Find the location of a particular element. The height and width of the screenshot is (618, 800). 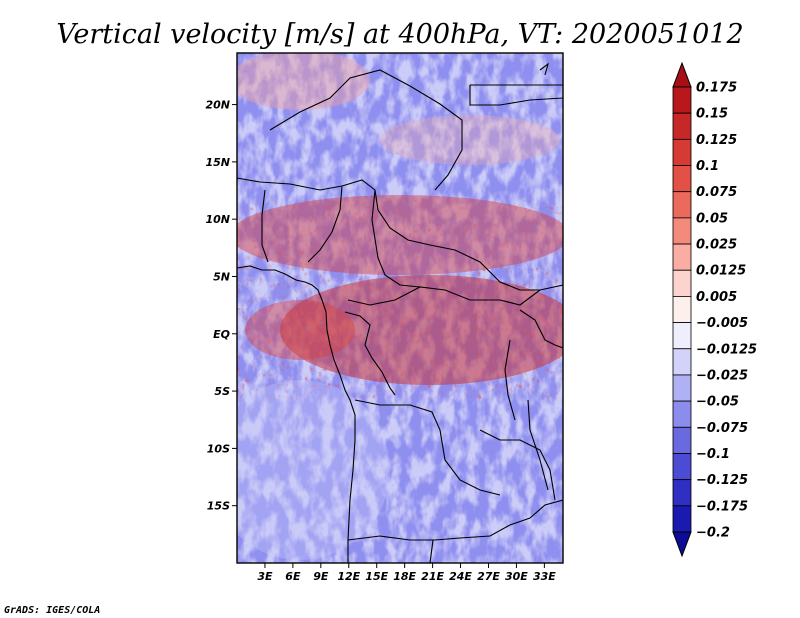

x-tick-label: 33E is located at coordinates (544, 576).